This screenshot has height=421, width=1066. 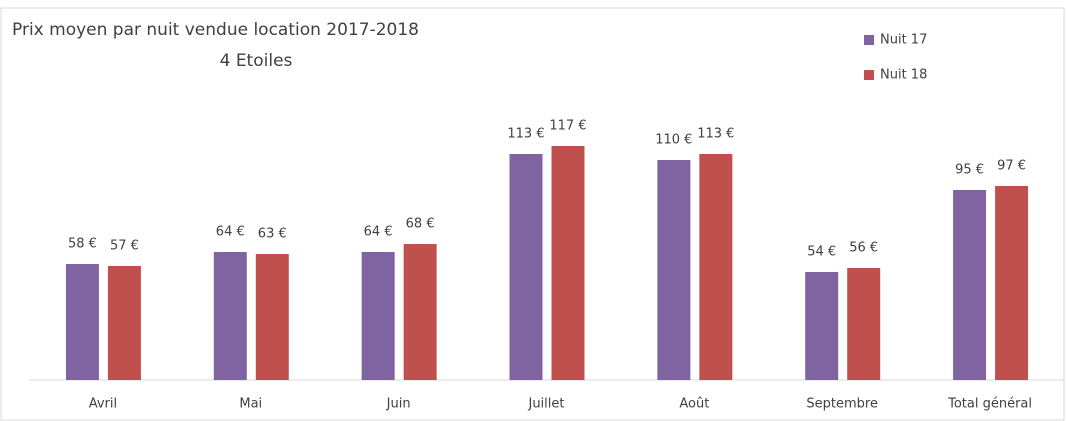 What do you see at coordinates (124, 246) in the screenshot?
I see `data-label: 57 €` at bounding box center [124, 246].